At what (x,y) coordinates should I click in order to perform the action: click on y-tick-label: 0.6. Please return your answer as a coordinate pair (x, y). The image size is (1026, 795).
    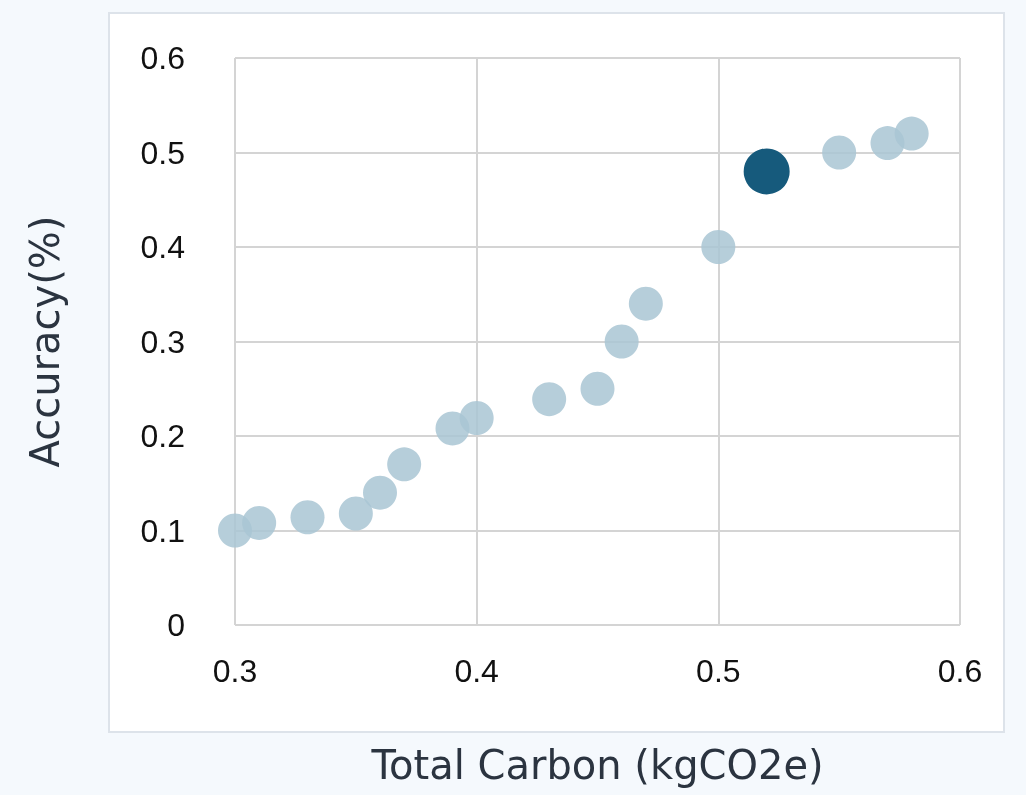
    Looking at the image, I should click on (162, 58).